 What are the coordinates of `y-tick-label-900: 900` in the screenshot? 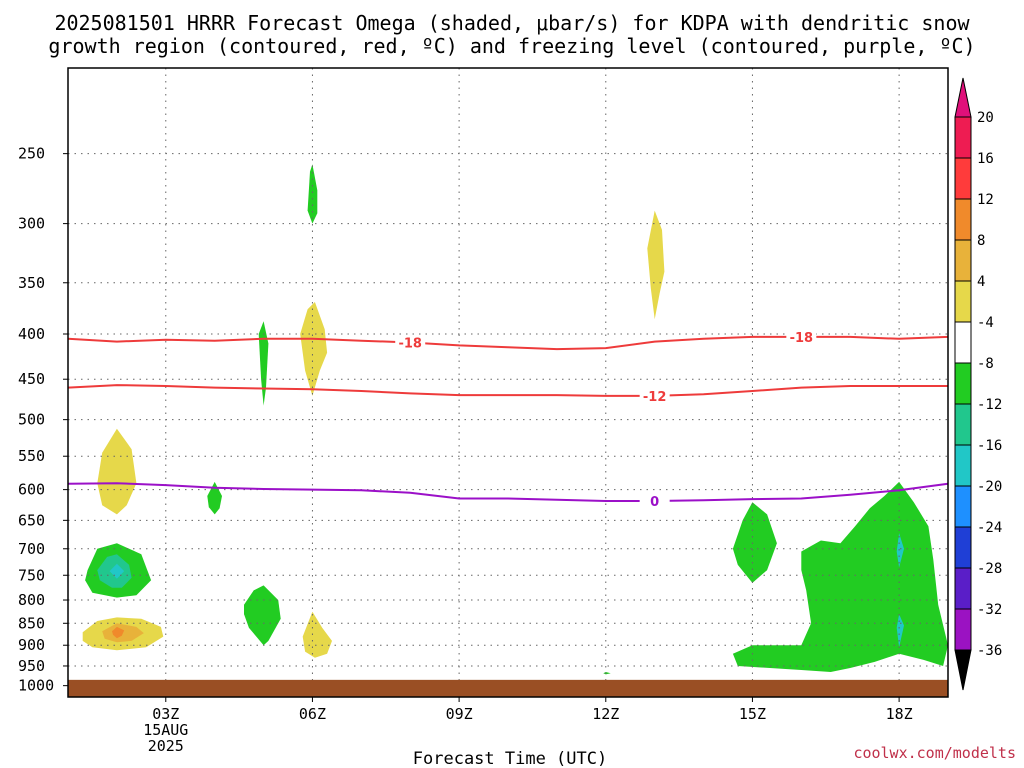 It's located at (31, 645).